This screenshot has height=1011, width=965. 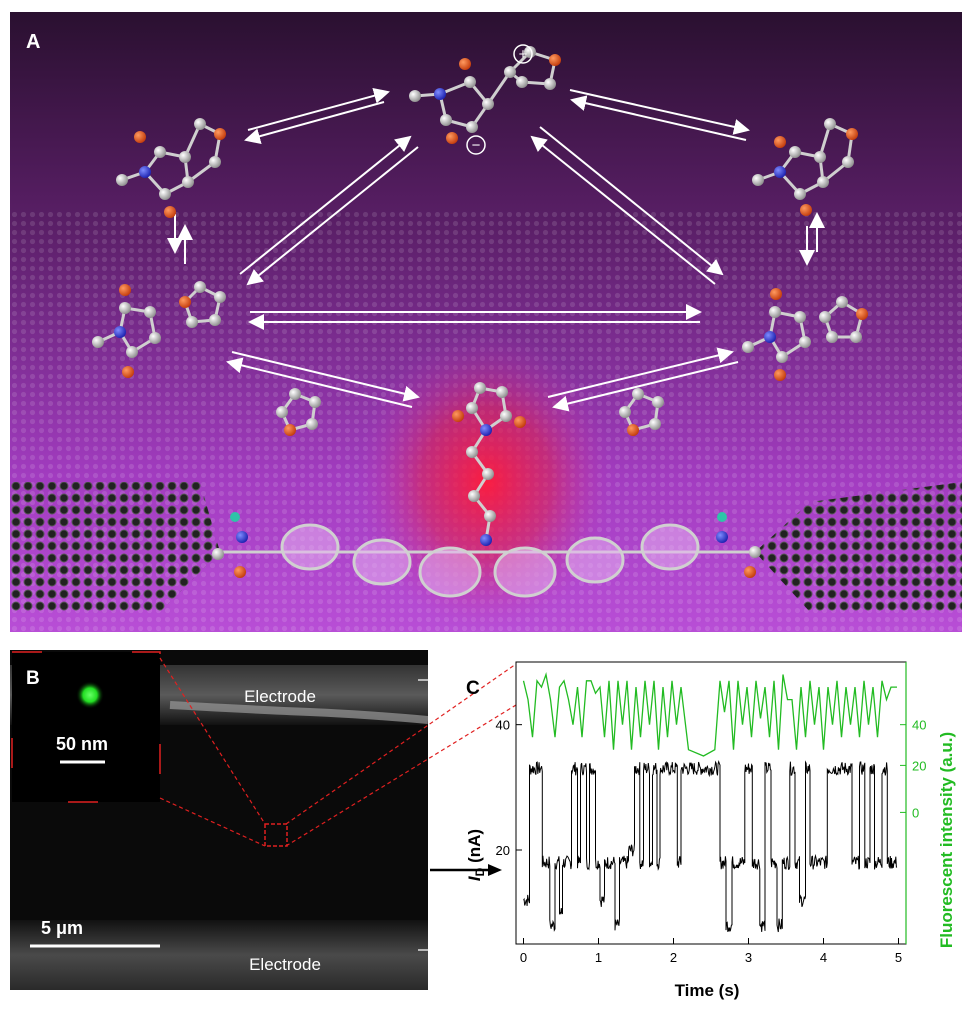 I want to click on zoom-guide-to-chart, so click(x=400, y=755).